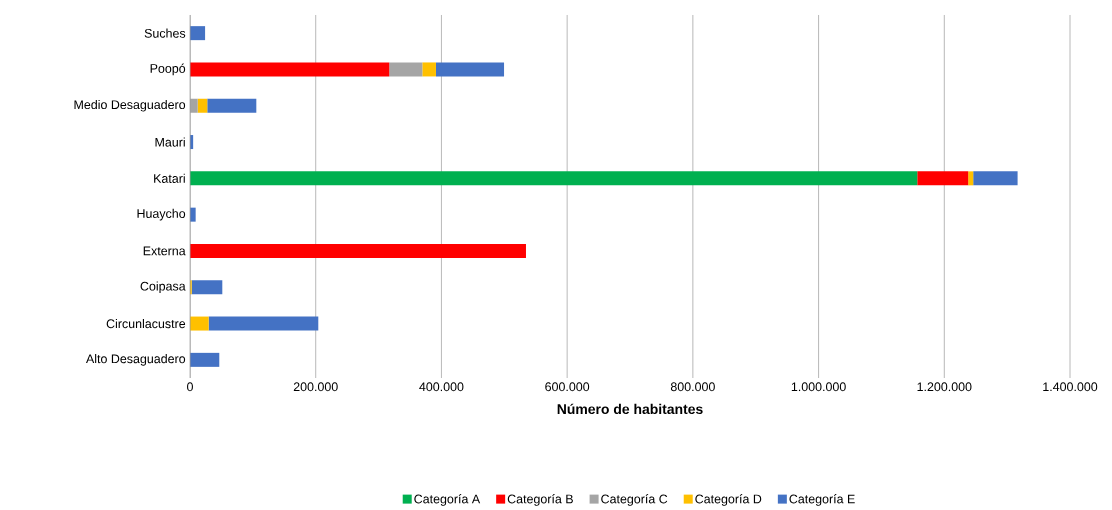 The height and width of the screenshot is (510, 1112). Describe the element at coordinates (163, 287) in the screenshot. I see `y-tick-label: Coipasa` at that location.